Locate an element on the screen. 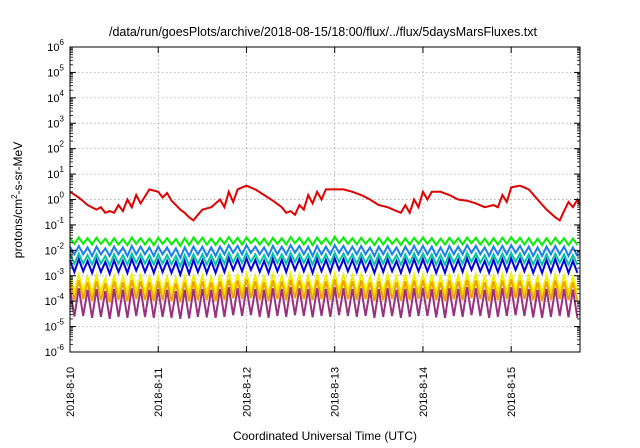 This screenshot has height=448, width=640. y-tick-label: 10⁻⁴ is located at coordinates (55, 300).